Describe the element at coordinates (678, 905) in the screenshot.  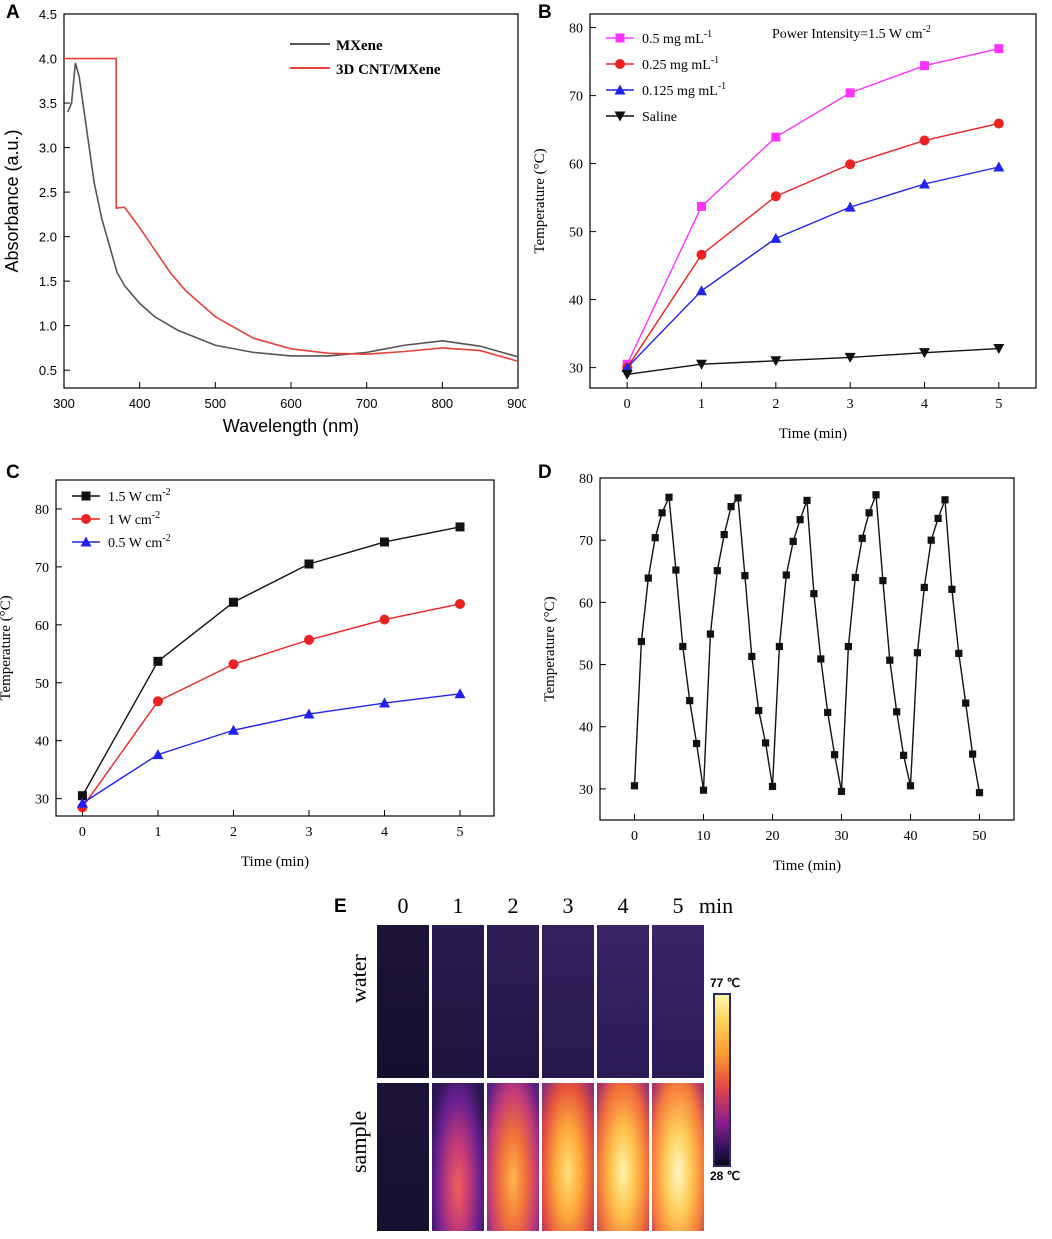
I see `col-header-5: 5` at that location.